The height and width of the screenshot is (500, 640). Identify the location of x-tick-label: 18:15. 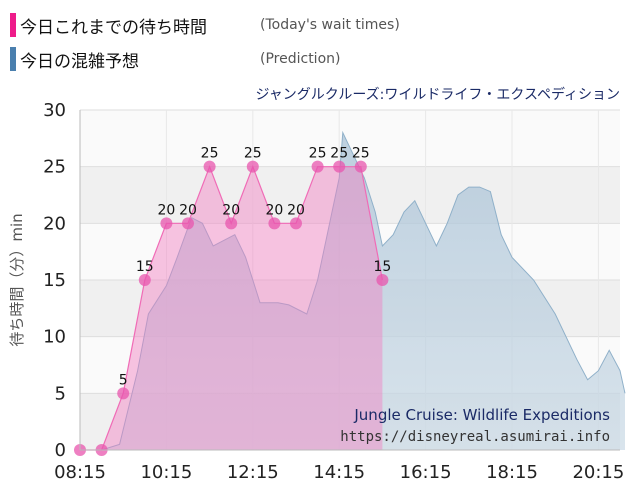
(512, 472).